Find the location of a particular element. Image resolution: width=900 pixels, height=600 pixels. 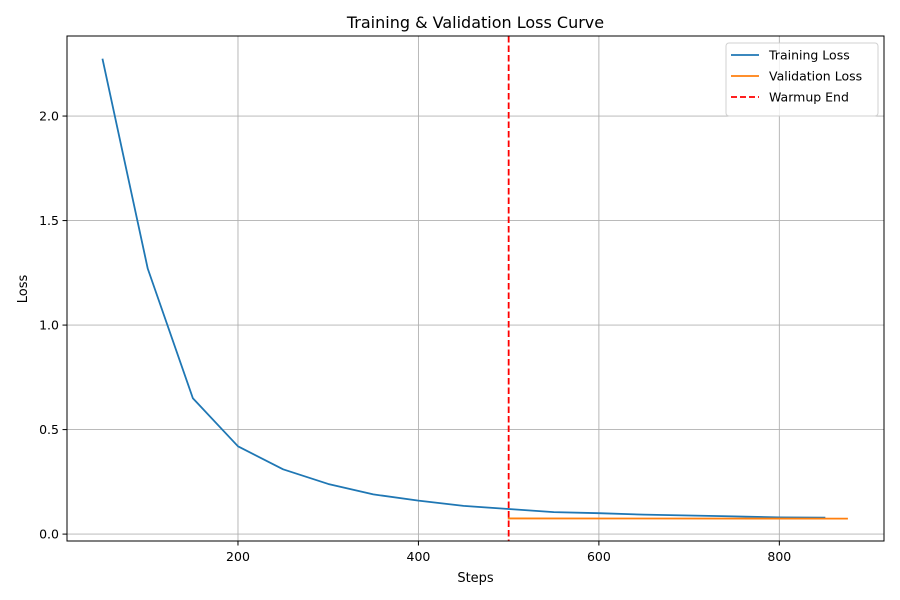

x-tick-label: 200 is located at coordinates (238, 556).